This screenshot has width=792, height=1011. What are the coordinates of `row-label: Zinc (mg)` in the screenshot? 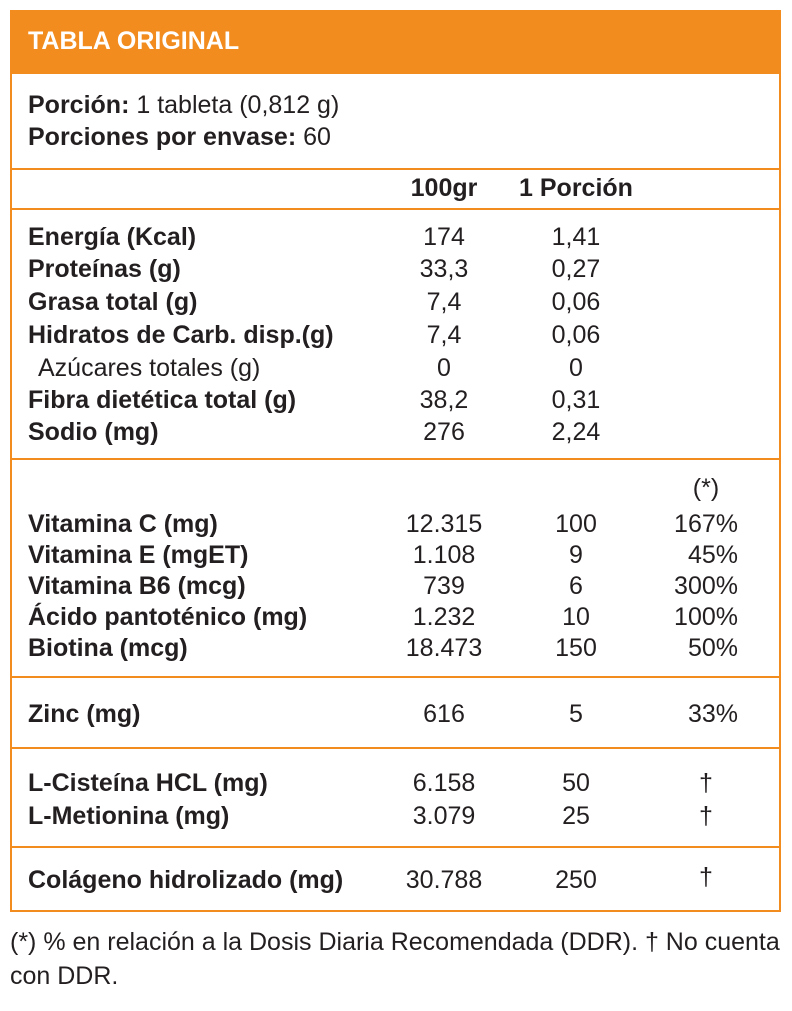 It's located at (84, 714).